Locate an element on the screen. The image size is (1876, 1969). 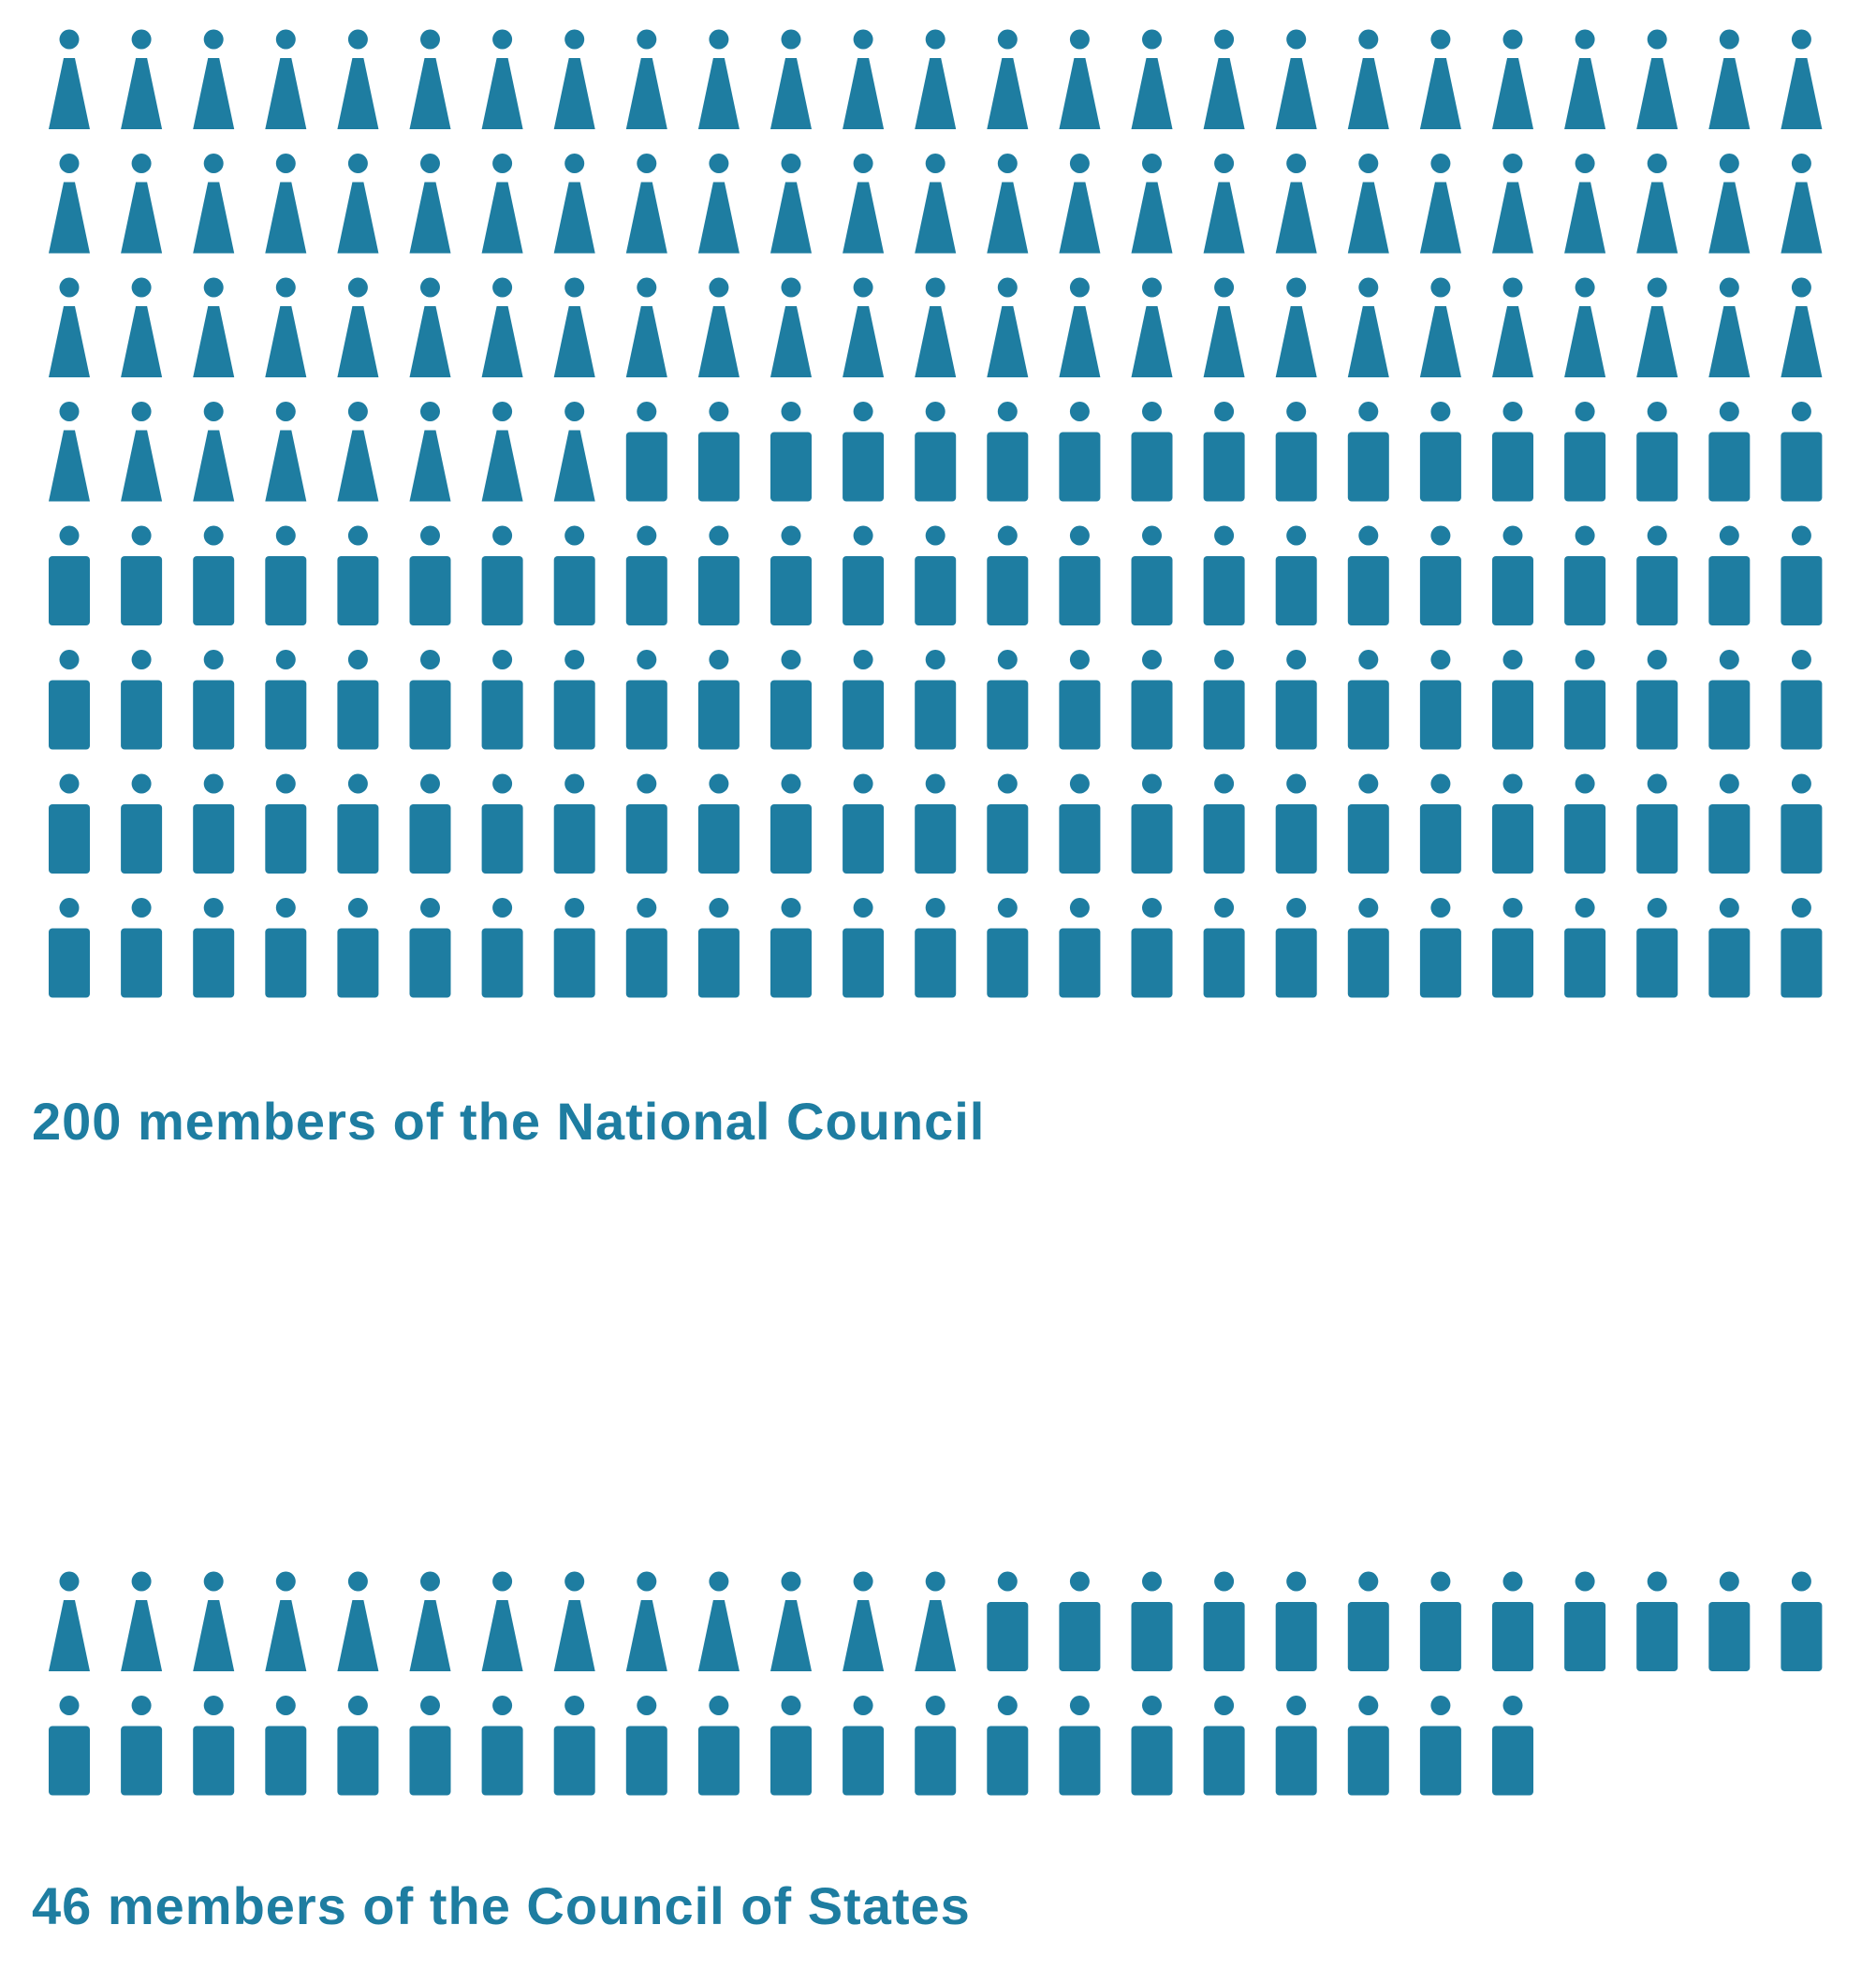
national-council-label: 200 members of the National Council is located at coordinates (509, 1121).